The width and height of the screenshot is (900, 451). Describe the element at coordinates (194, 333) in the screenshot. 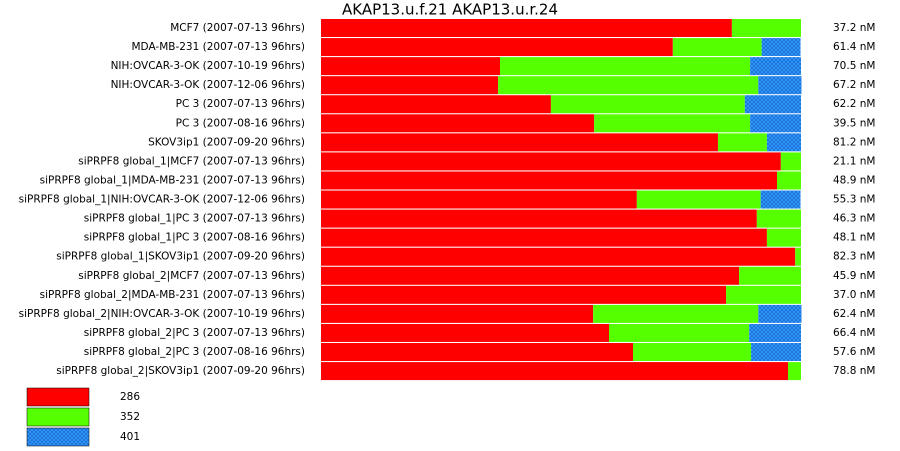

I see `y-tick-label: siPRPF8 global_2|PC 3 (2007-07-13 96hrs)` at that location.